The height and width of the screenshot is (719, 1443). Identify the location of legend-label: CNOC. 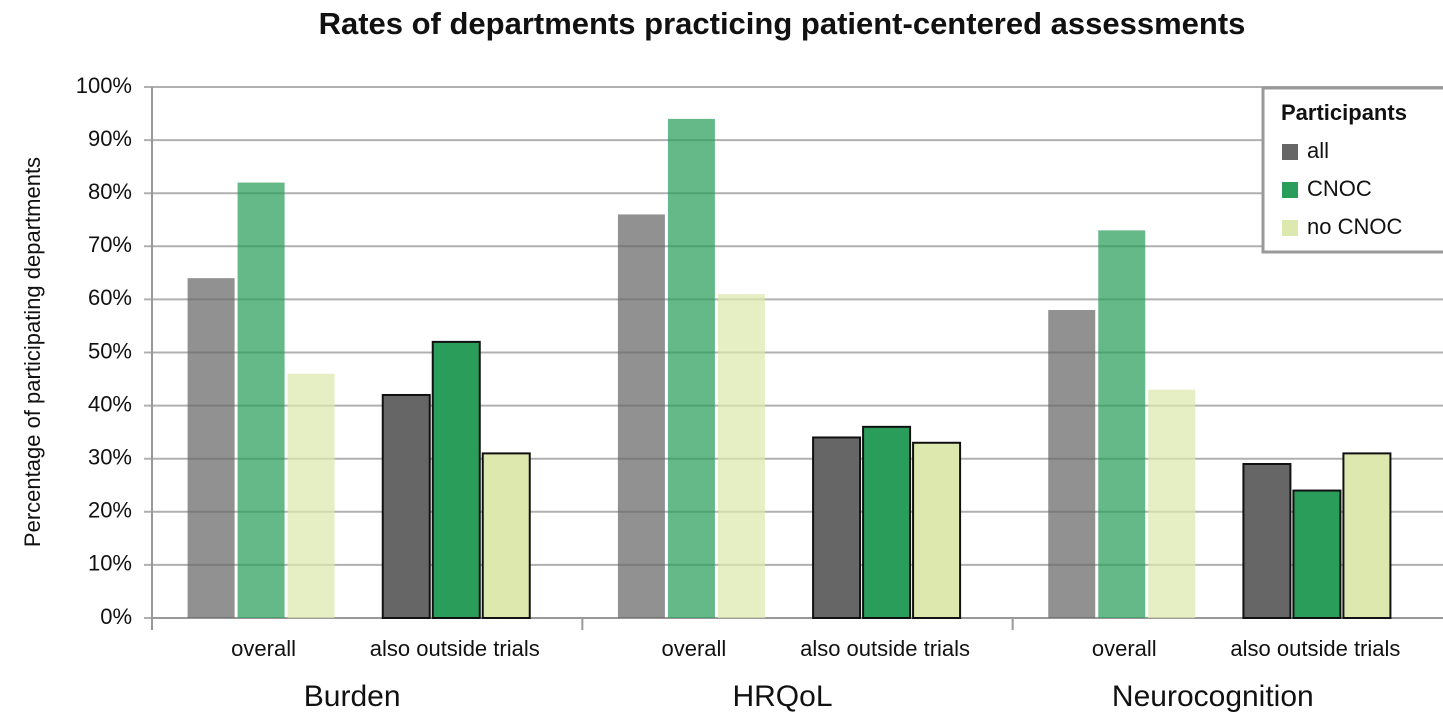
(1339, 188).